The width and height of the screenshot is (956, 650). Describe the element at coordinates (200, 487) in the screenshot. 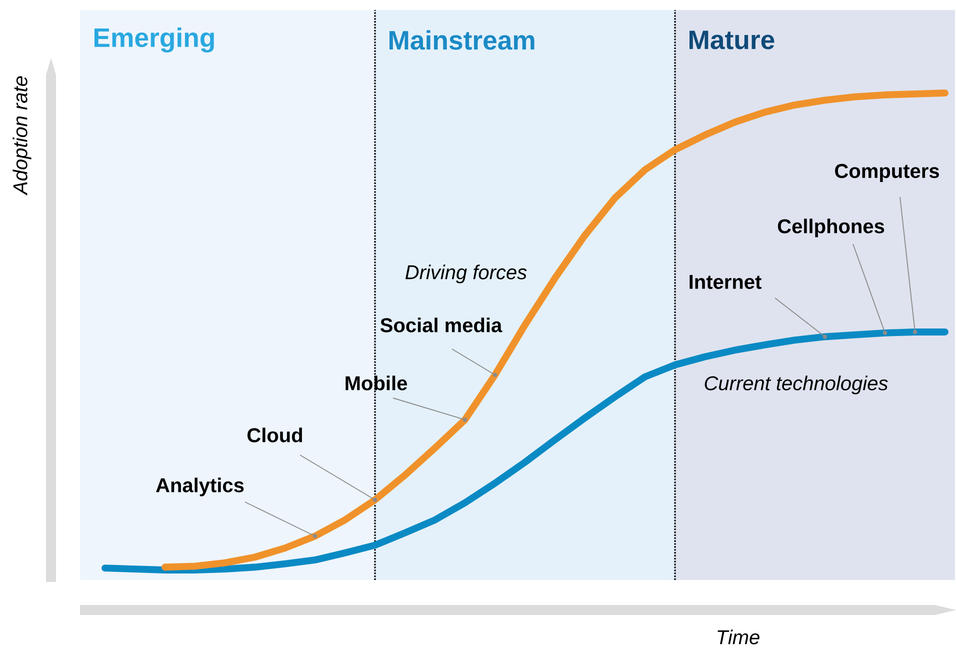

I see `annotation: Analytics` at that location.